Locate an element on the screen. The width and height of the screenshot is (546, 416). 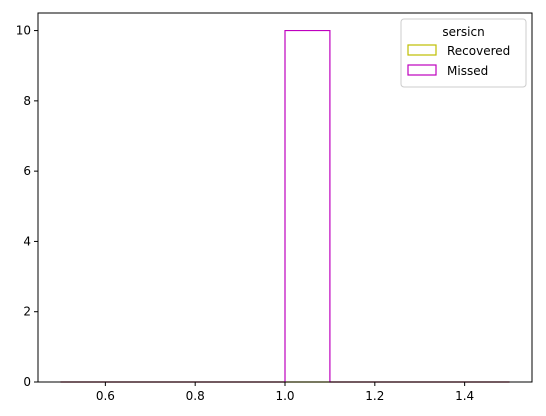
legend-title: sersicn is located at coordinates (463, 32).